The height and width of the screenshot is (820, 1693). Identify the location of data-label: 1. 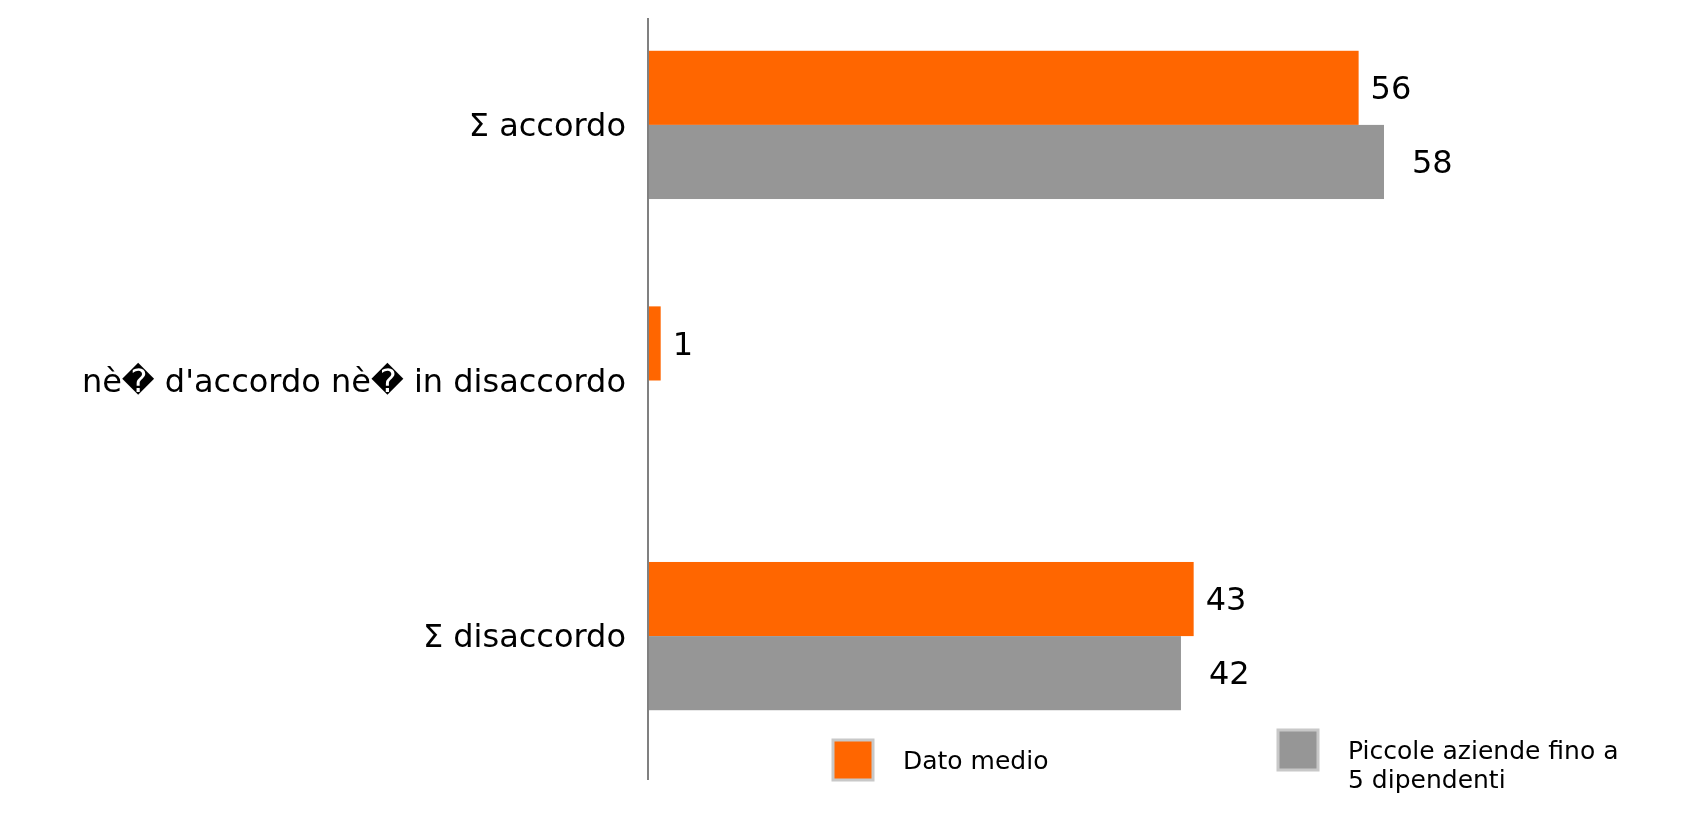
(683, 343).